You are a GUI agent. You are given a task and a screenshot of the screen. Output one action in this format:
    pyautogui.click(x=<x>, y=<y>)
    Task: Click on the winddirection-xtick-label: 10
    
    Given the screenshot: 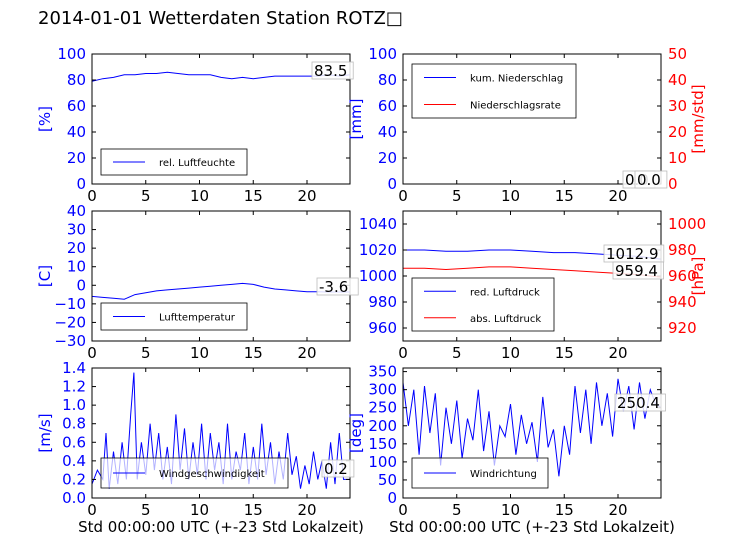 What is the action you would take?
    pyautogui.click(x=510, y=510)
    